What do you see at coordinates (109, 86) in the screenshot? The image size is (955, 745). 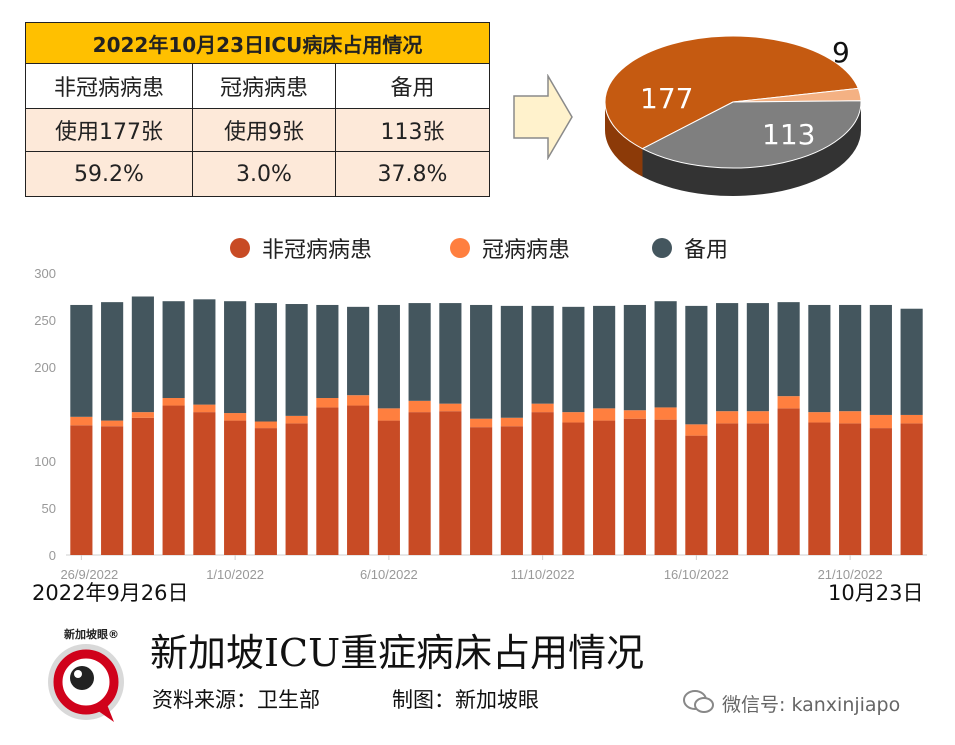 I see `header-non-covid: 非冠病病患` at bounding box center [109, 86].